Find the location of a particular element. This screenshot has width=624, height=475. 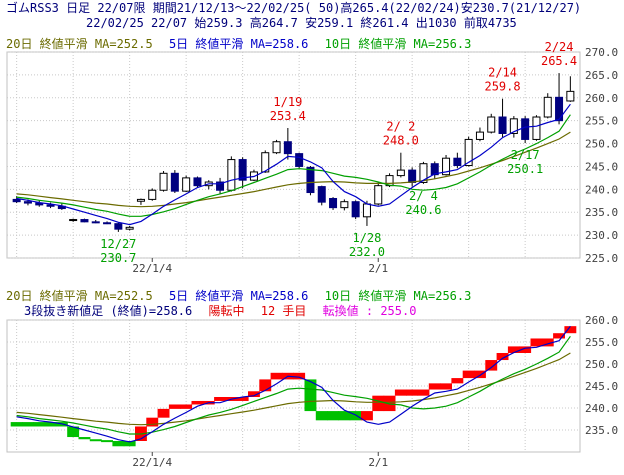

price-panel-y-tick-label: 235.0 is located at coordinates (601, 212).